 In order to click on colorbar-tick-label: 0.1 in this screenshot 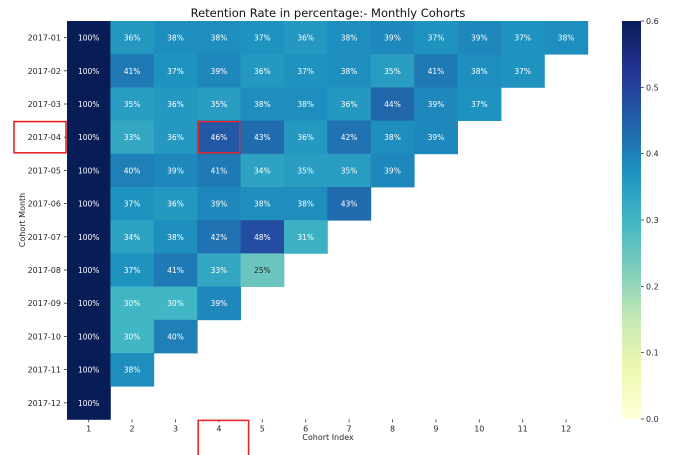, I will do `click(652, 353)`.